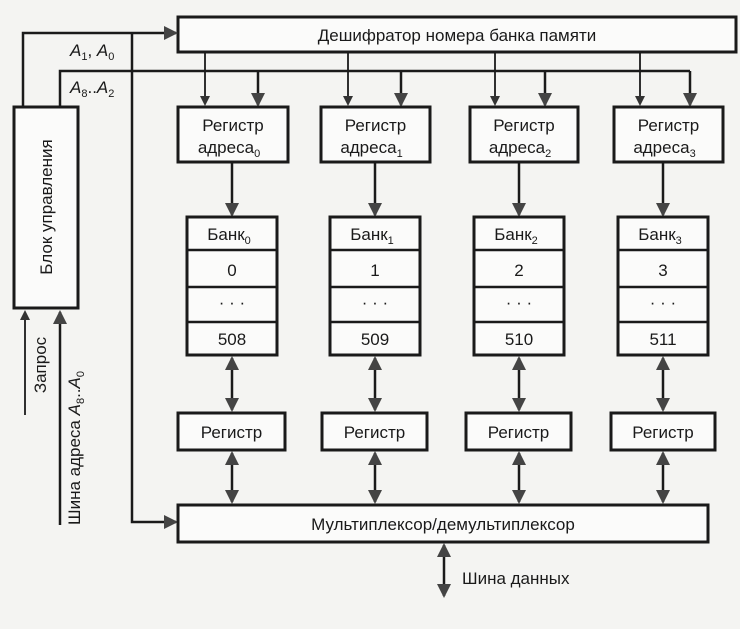  What do you see at coordinates (662, 270) in the screenshot?
I see `bank-first-cell: 3` at bounding box center [662, 270].